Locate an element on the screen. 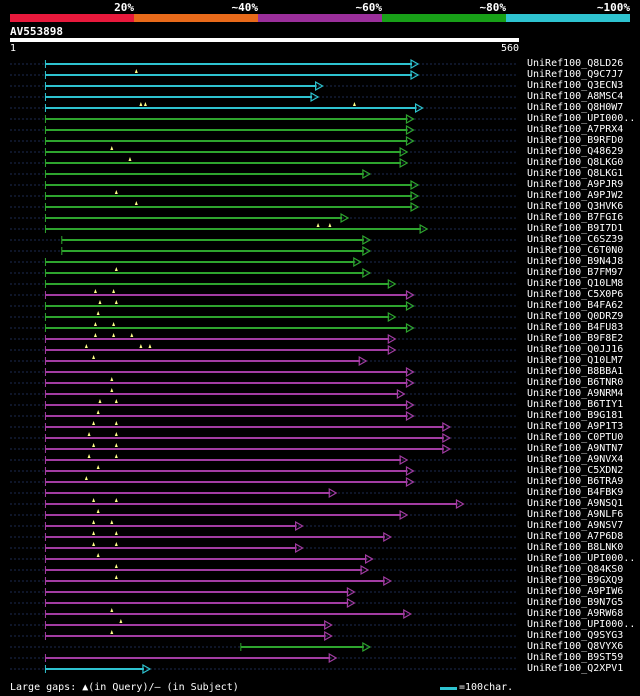  hit-label: UniRef100_B7FGI6 is located at coordinates (575, 217).